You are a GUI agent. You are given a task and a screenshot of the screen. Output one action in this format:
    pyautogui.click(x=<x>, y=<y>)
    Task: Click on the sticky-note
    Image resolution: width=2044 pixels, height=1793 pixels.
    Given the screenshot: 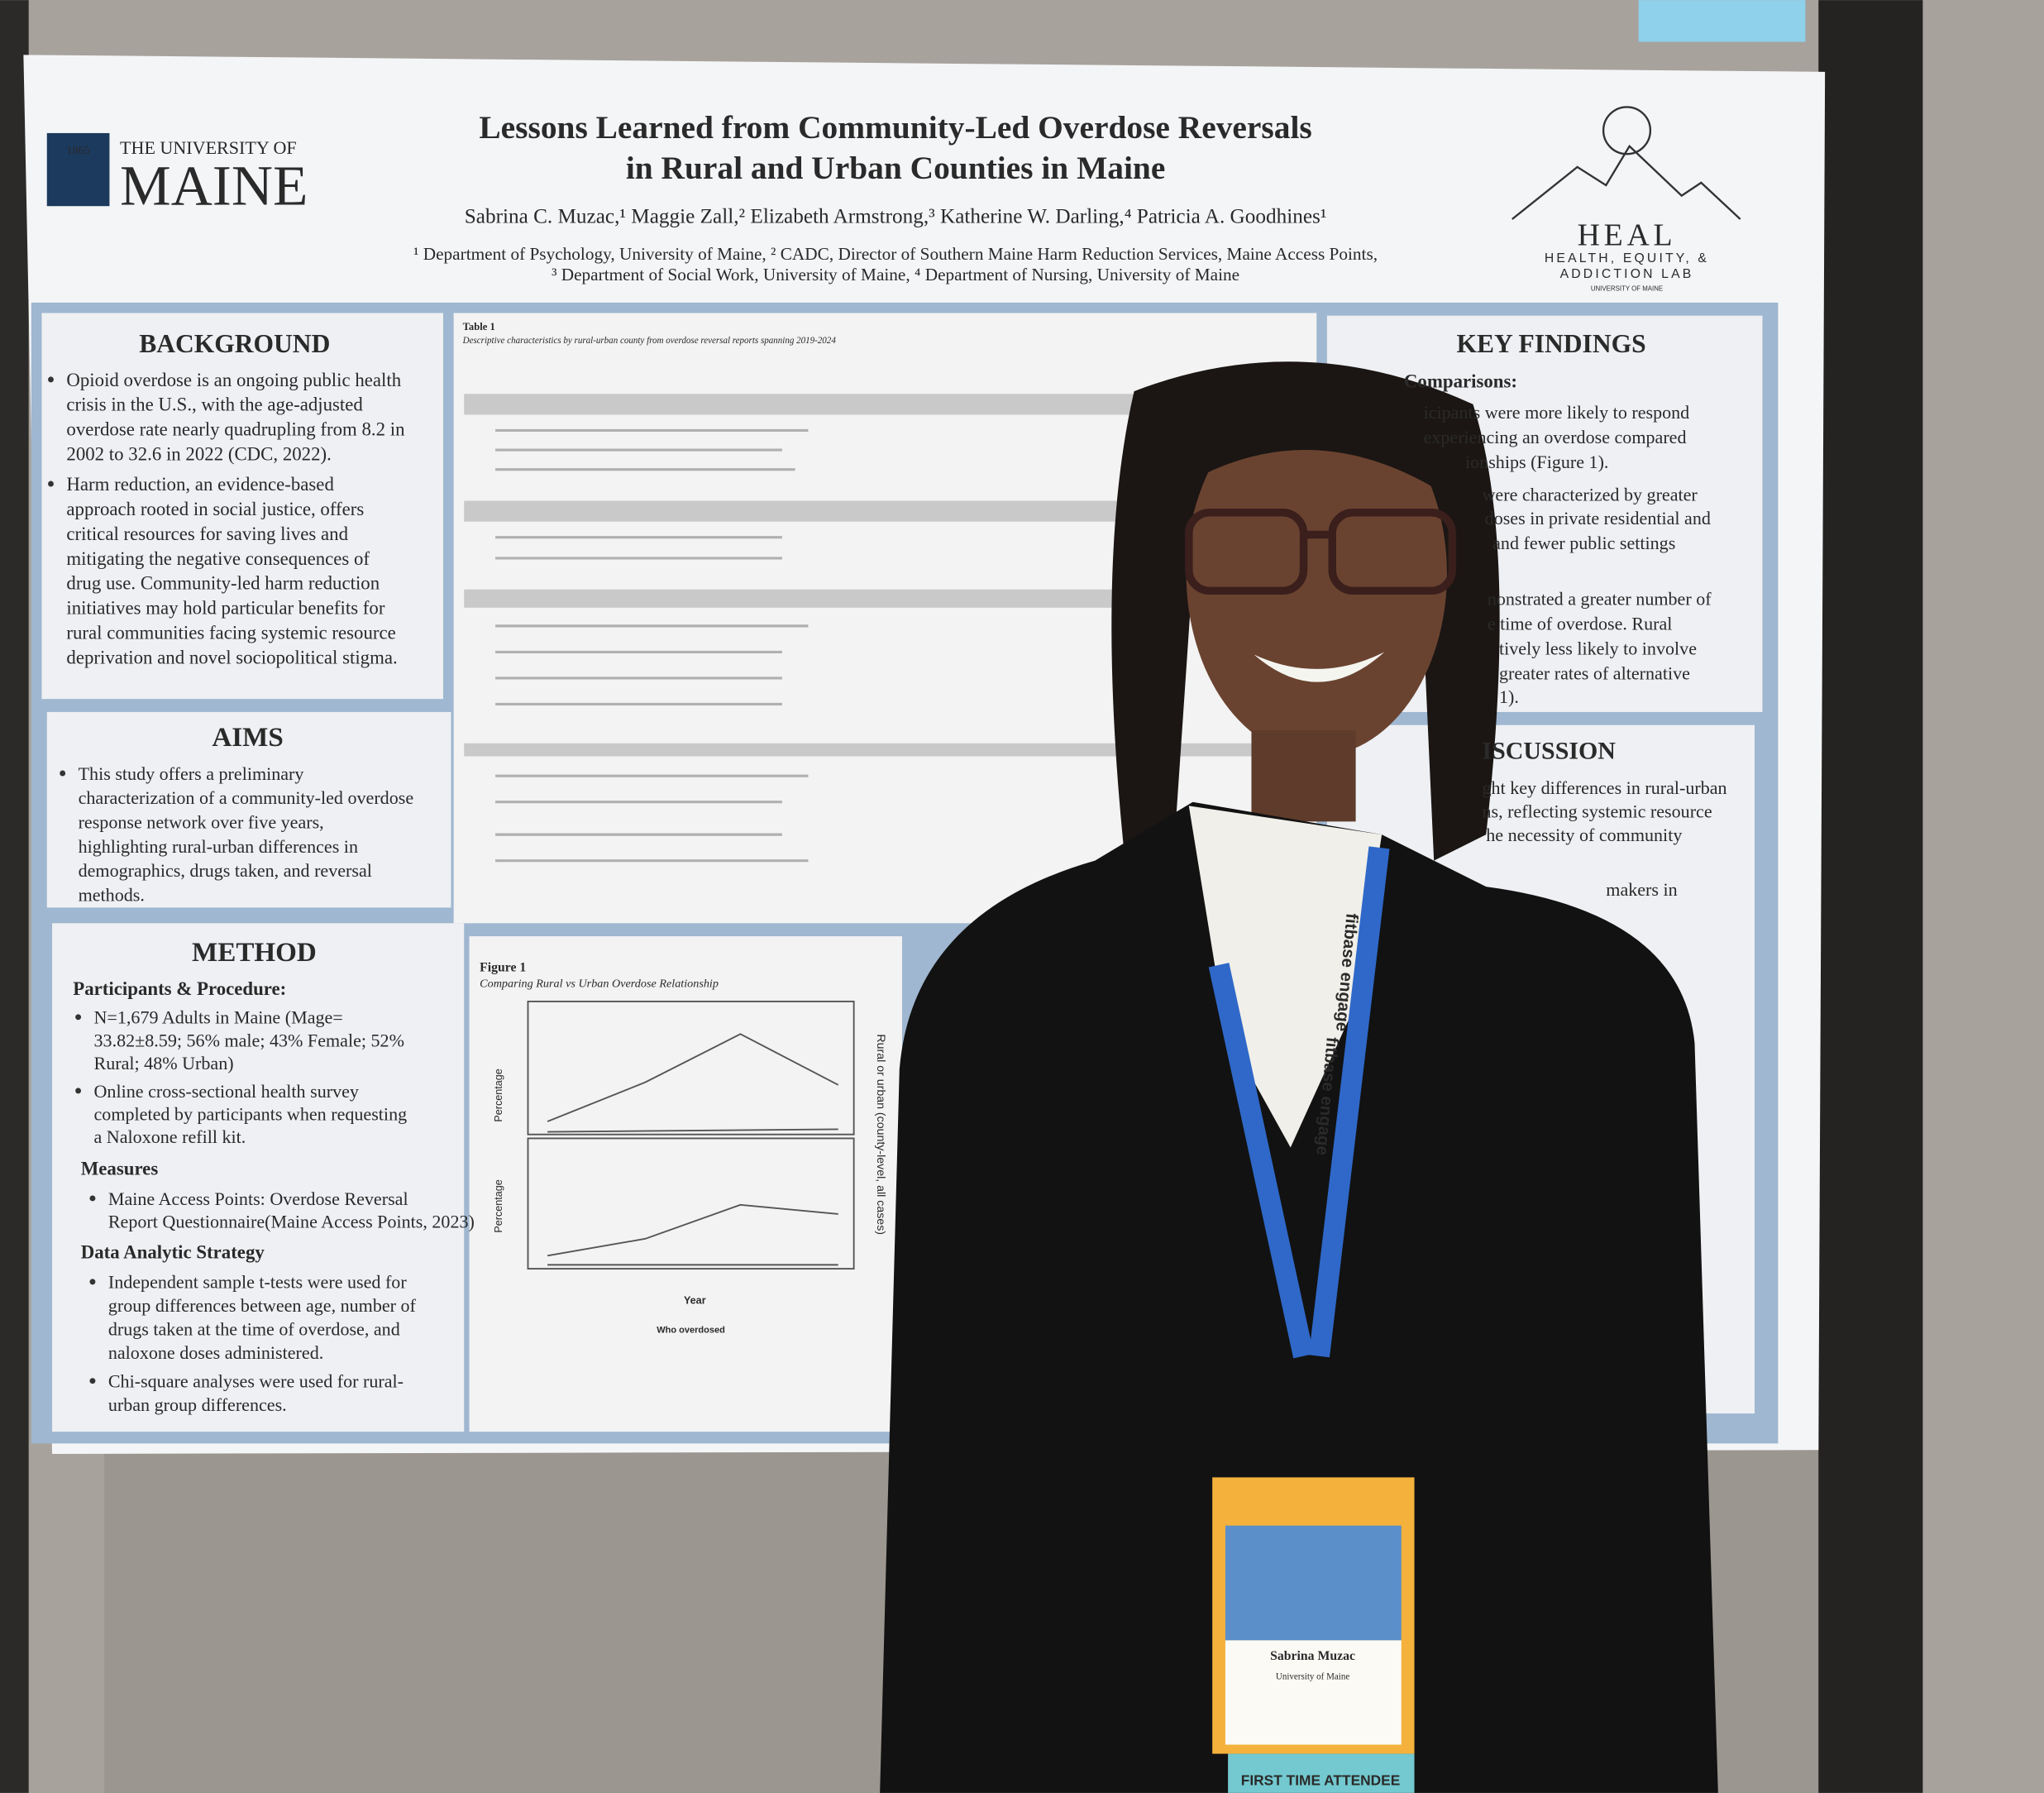 What is the action you would take?
    pyautogui.click(x=1722, y=21)
    